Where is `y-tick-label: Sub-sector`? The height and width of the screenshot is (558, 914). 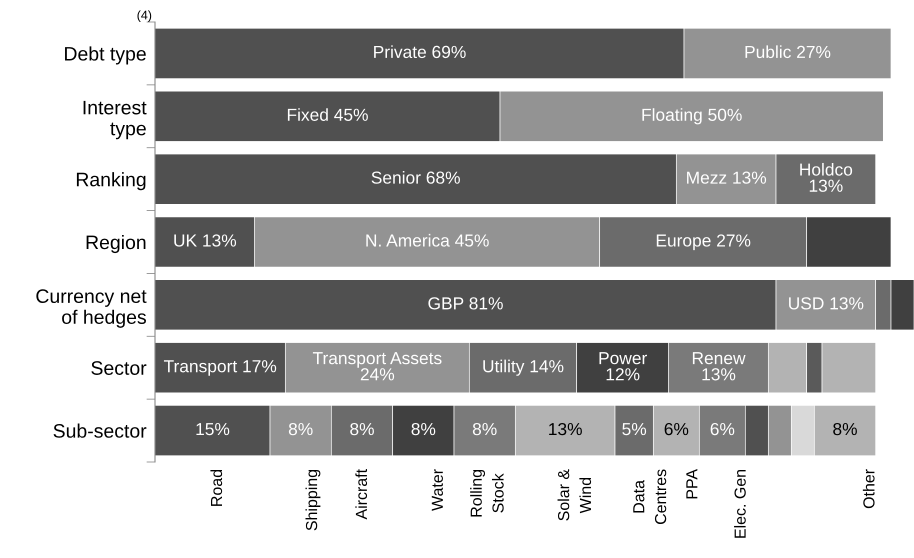 y-tick-label: Sub-sector is located at coordinates (100, 431).